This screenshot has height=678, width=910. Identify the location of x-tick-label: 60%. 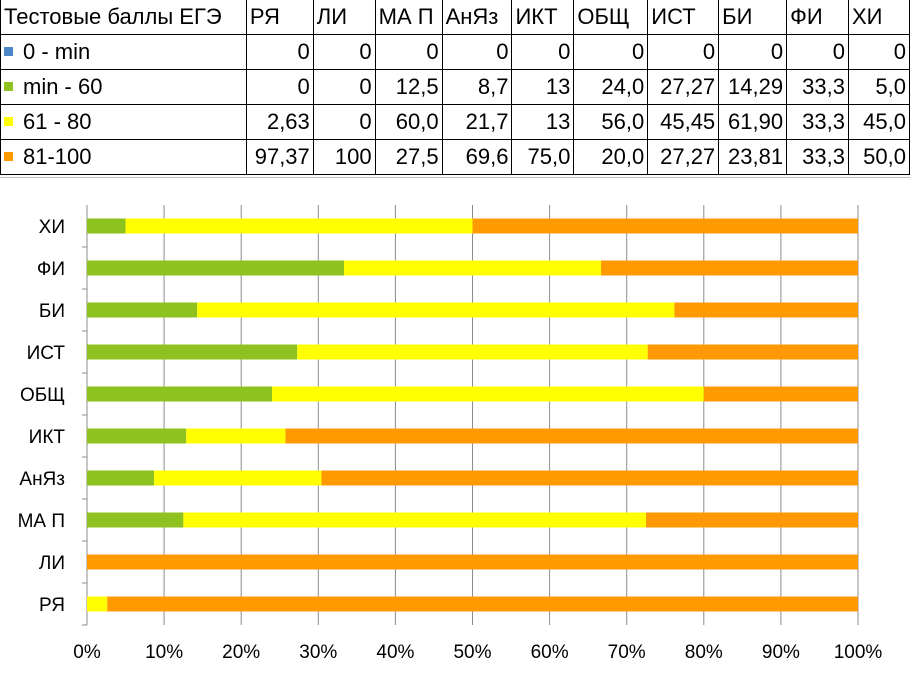
(550, 652).